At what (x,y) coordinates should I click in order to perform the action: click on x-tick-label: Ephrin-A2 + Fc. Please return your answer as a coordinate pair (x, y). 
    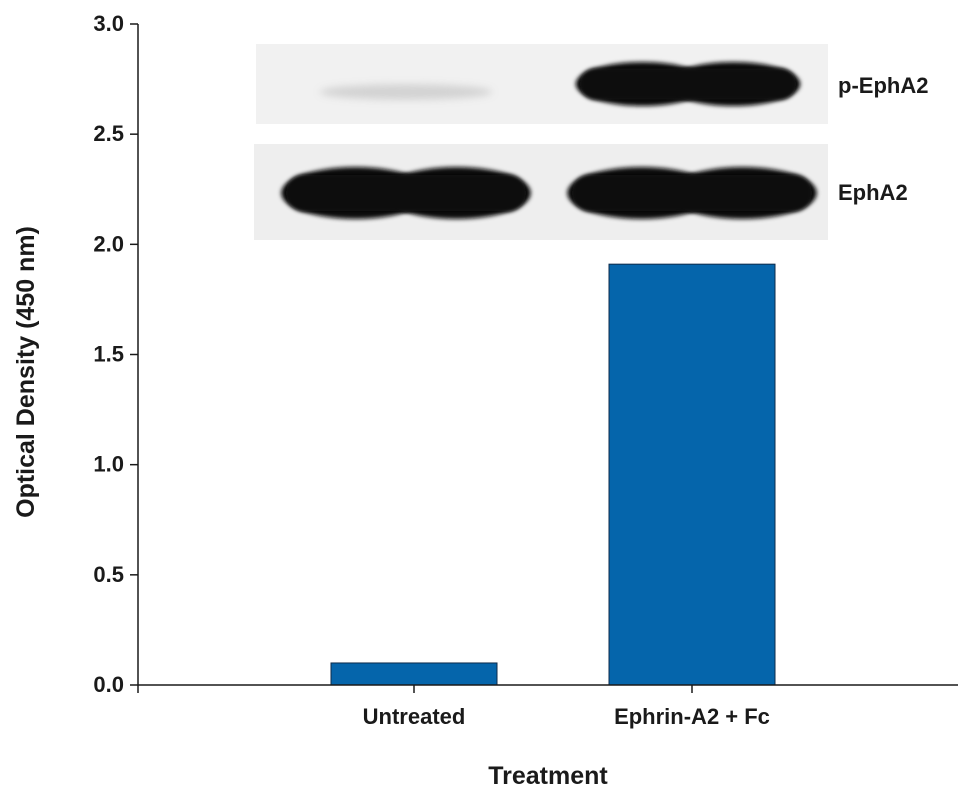
    Looking at the image, I should click on (692, 716).